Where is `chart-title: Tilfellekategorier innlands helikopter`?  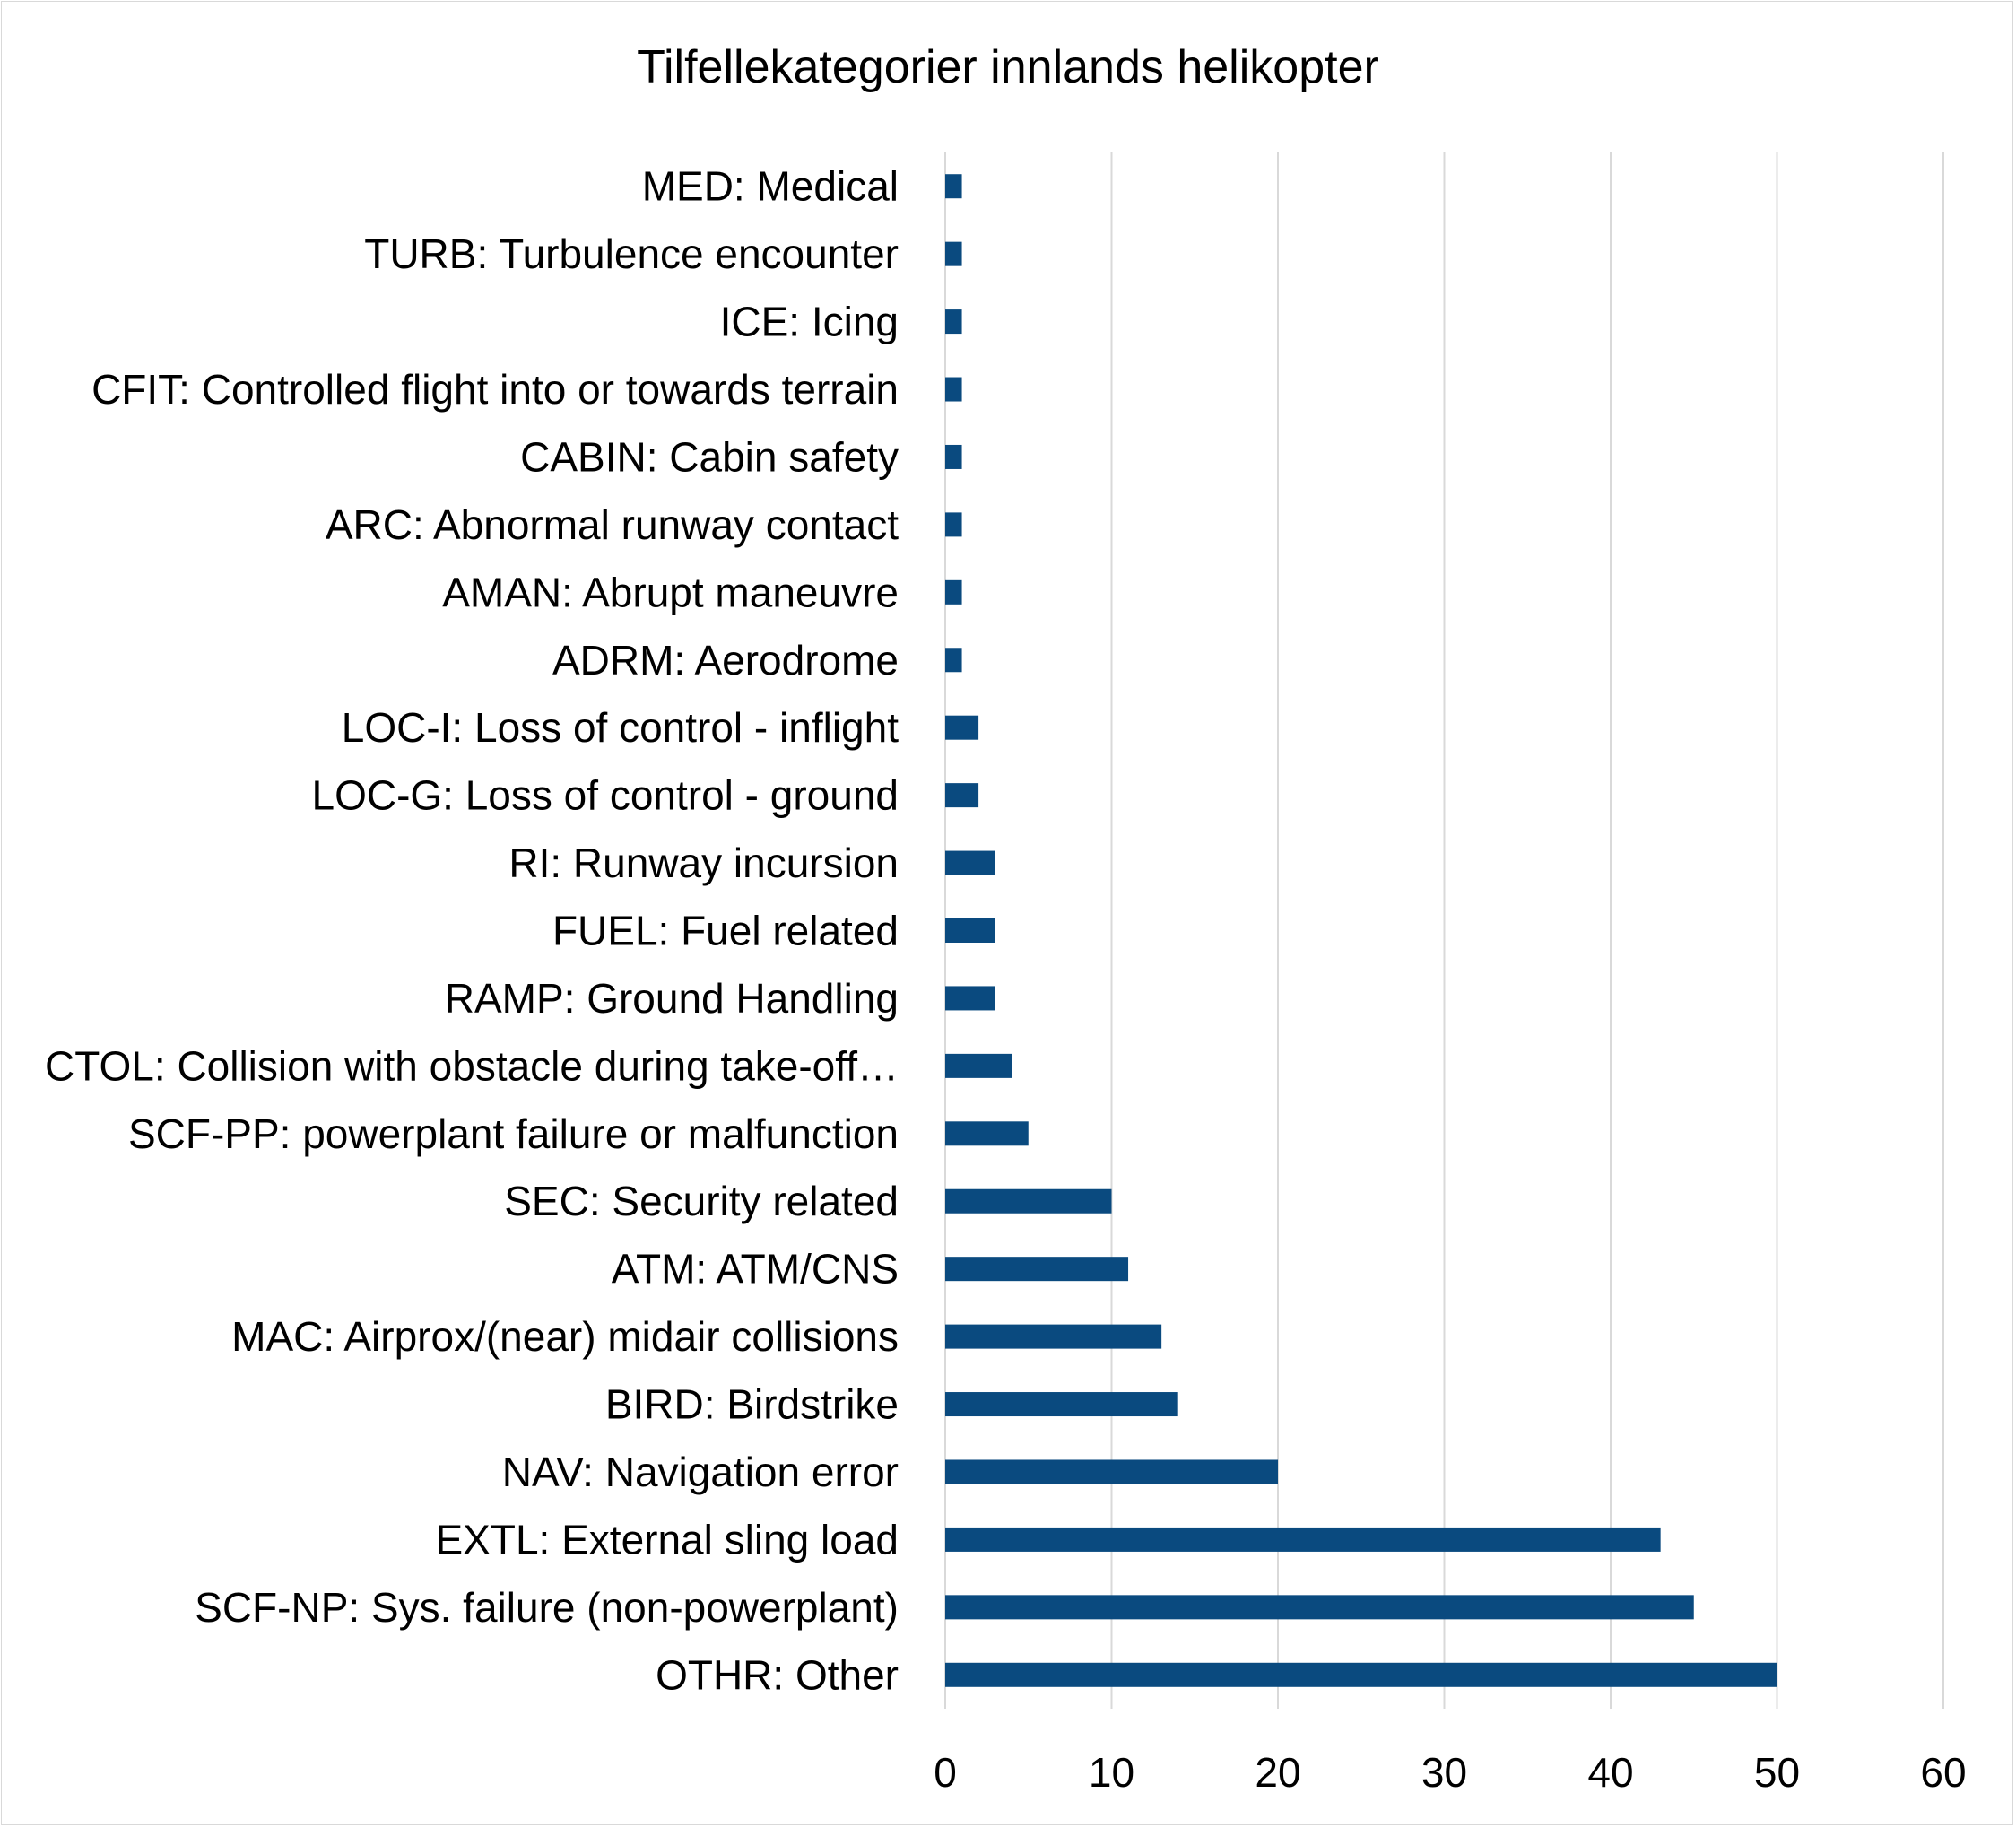
chart-title: Tilfellekategorier innlands helikopter is located at coordinates (1008, 67).